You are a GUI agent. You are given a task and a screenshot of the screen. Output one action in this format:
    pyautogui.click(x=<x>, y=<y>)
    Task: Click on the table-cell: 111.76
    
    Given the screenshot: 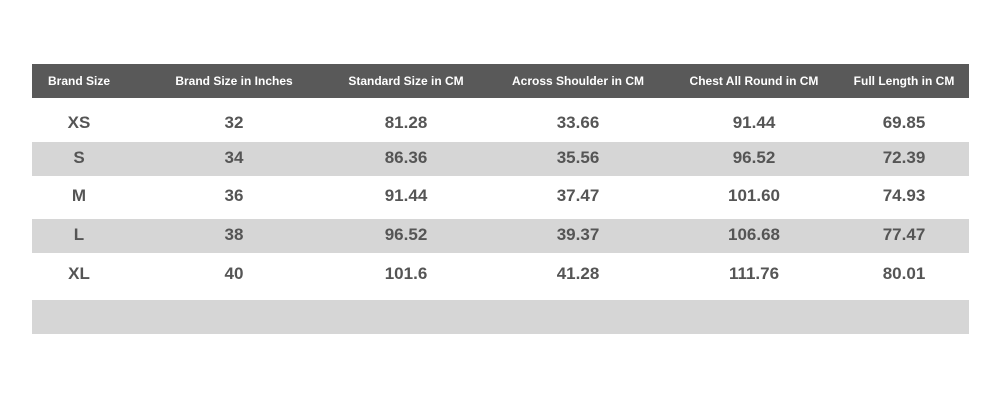 What is the action you would take?
    pyautogui.click(x=754, y=273)
    